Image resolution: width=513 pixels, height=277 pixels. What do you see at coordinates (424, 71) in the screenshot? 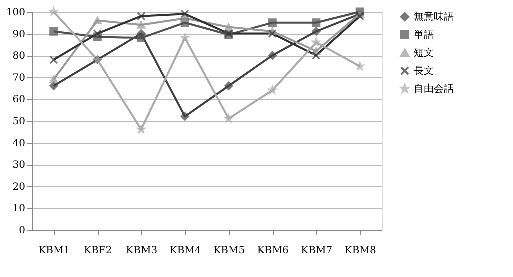
I see `legend-label: 長文` at bounding box center [424, 71].